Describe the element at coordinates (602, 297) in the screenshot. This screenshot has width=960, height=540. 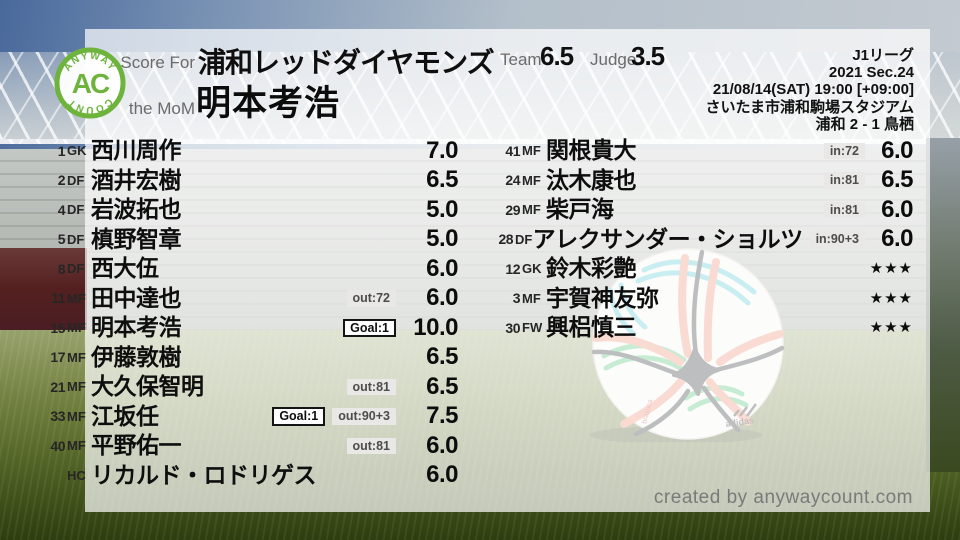
I see `player-name: 宇賀神友弥` at that location.